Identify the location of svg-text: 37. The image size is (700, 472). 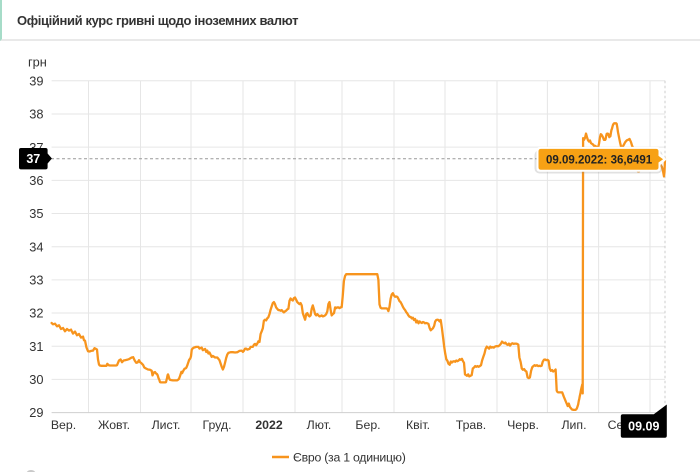
(33, 159).